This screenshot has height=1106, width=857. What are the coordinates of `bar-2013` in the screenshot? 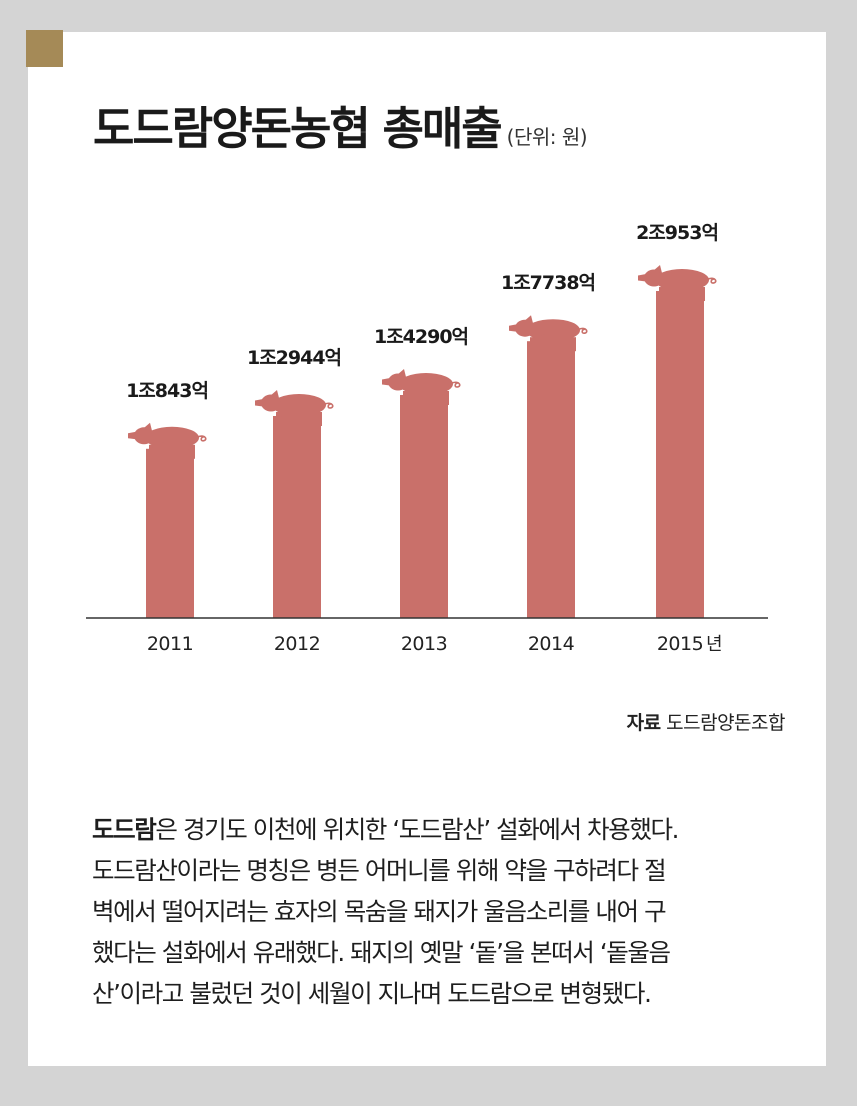 It's located at (424, 506).